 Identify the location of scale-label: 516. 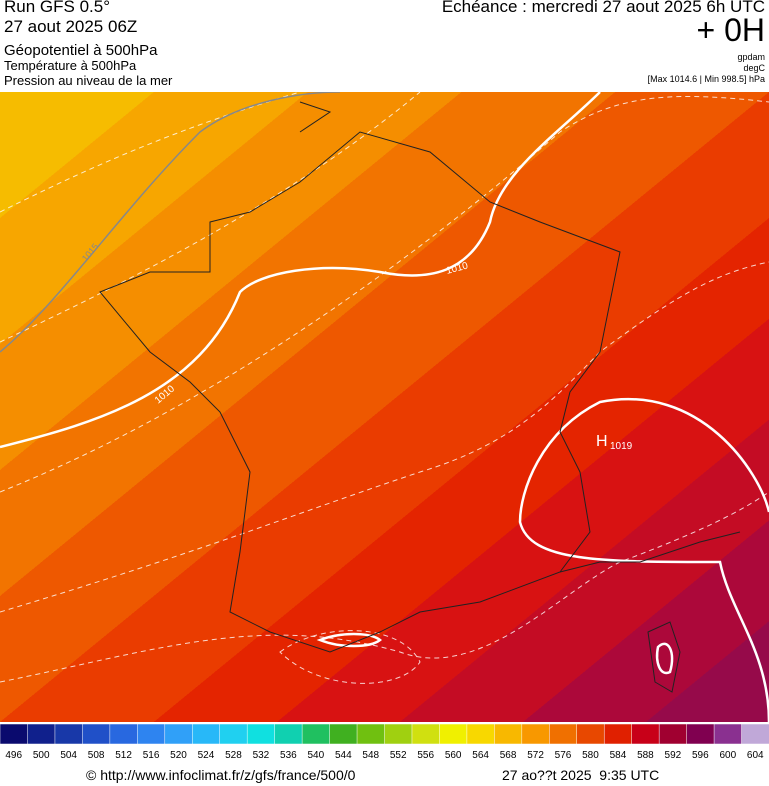
(151, 755).